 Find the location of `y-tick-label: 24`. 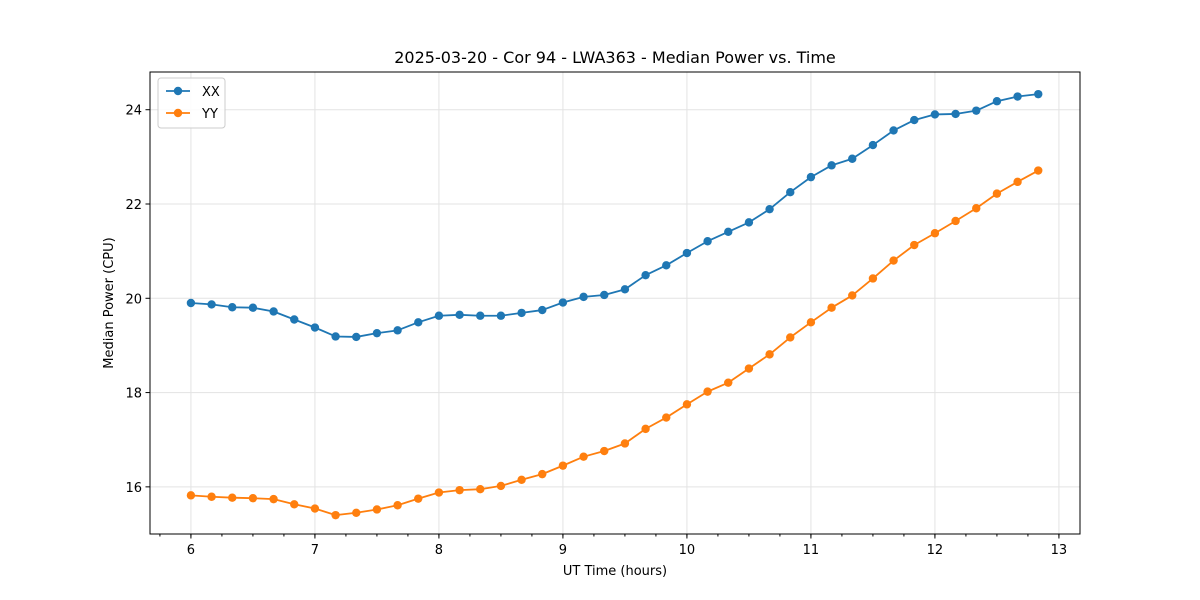

y-tick-label: 24 is located at coordinates (133, 111).